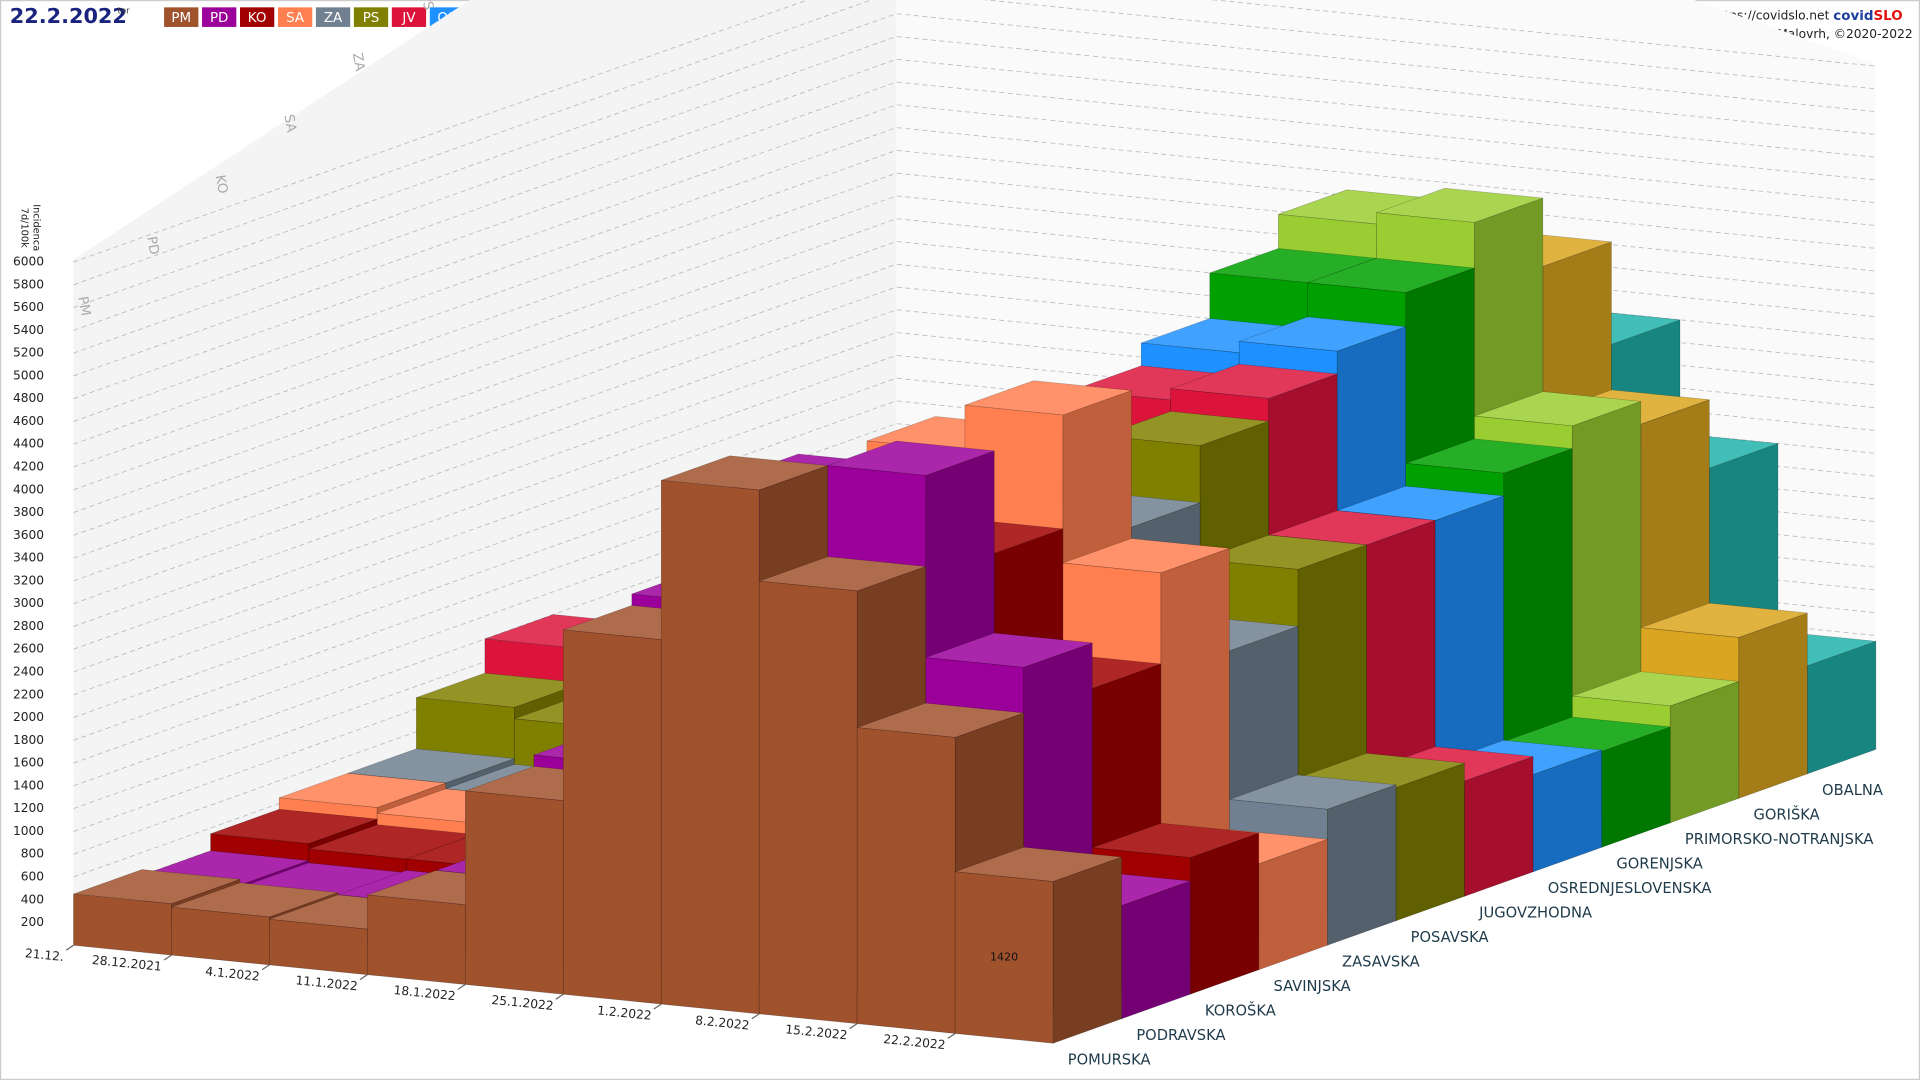 Image resolution: width=1920 pixels, height=1084 pixels. What do you see at coordinates (1381, 961) in the screenshot?
I see `region-label: ZASAVSKA` at bounding box center [1381, 961].